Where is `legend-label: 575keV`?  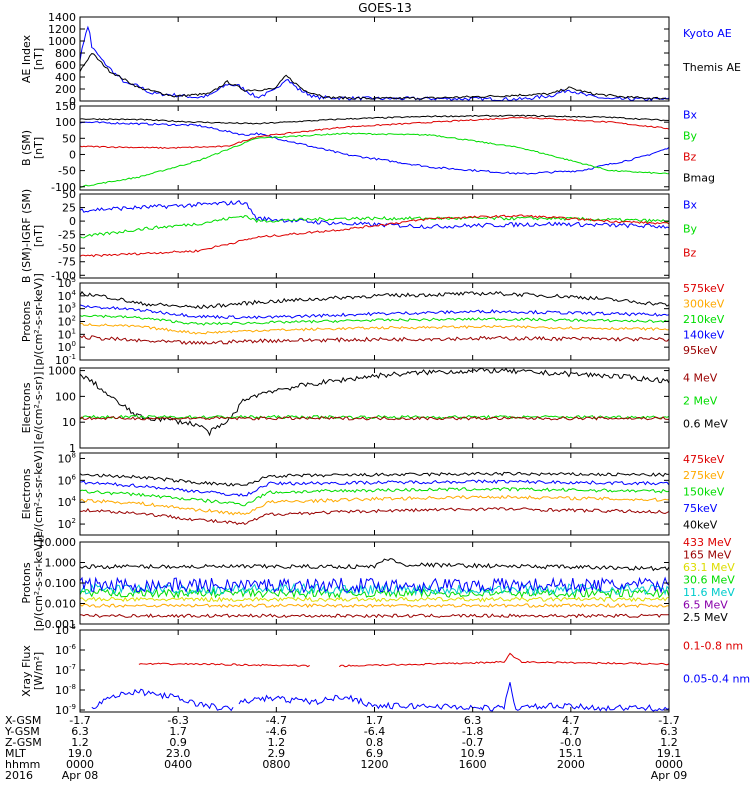
legend-label: 575keV is located at coordinates (704, 288).